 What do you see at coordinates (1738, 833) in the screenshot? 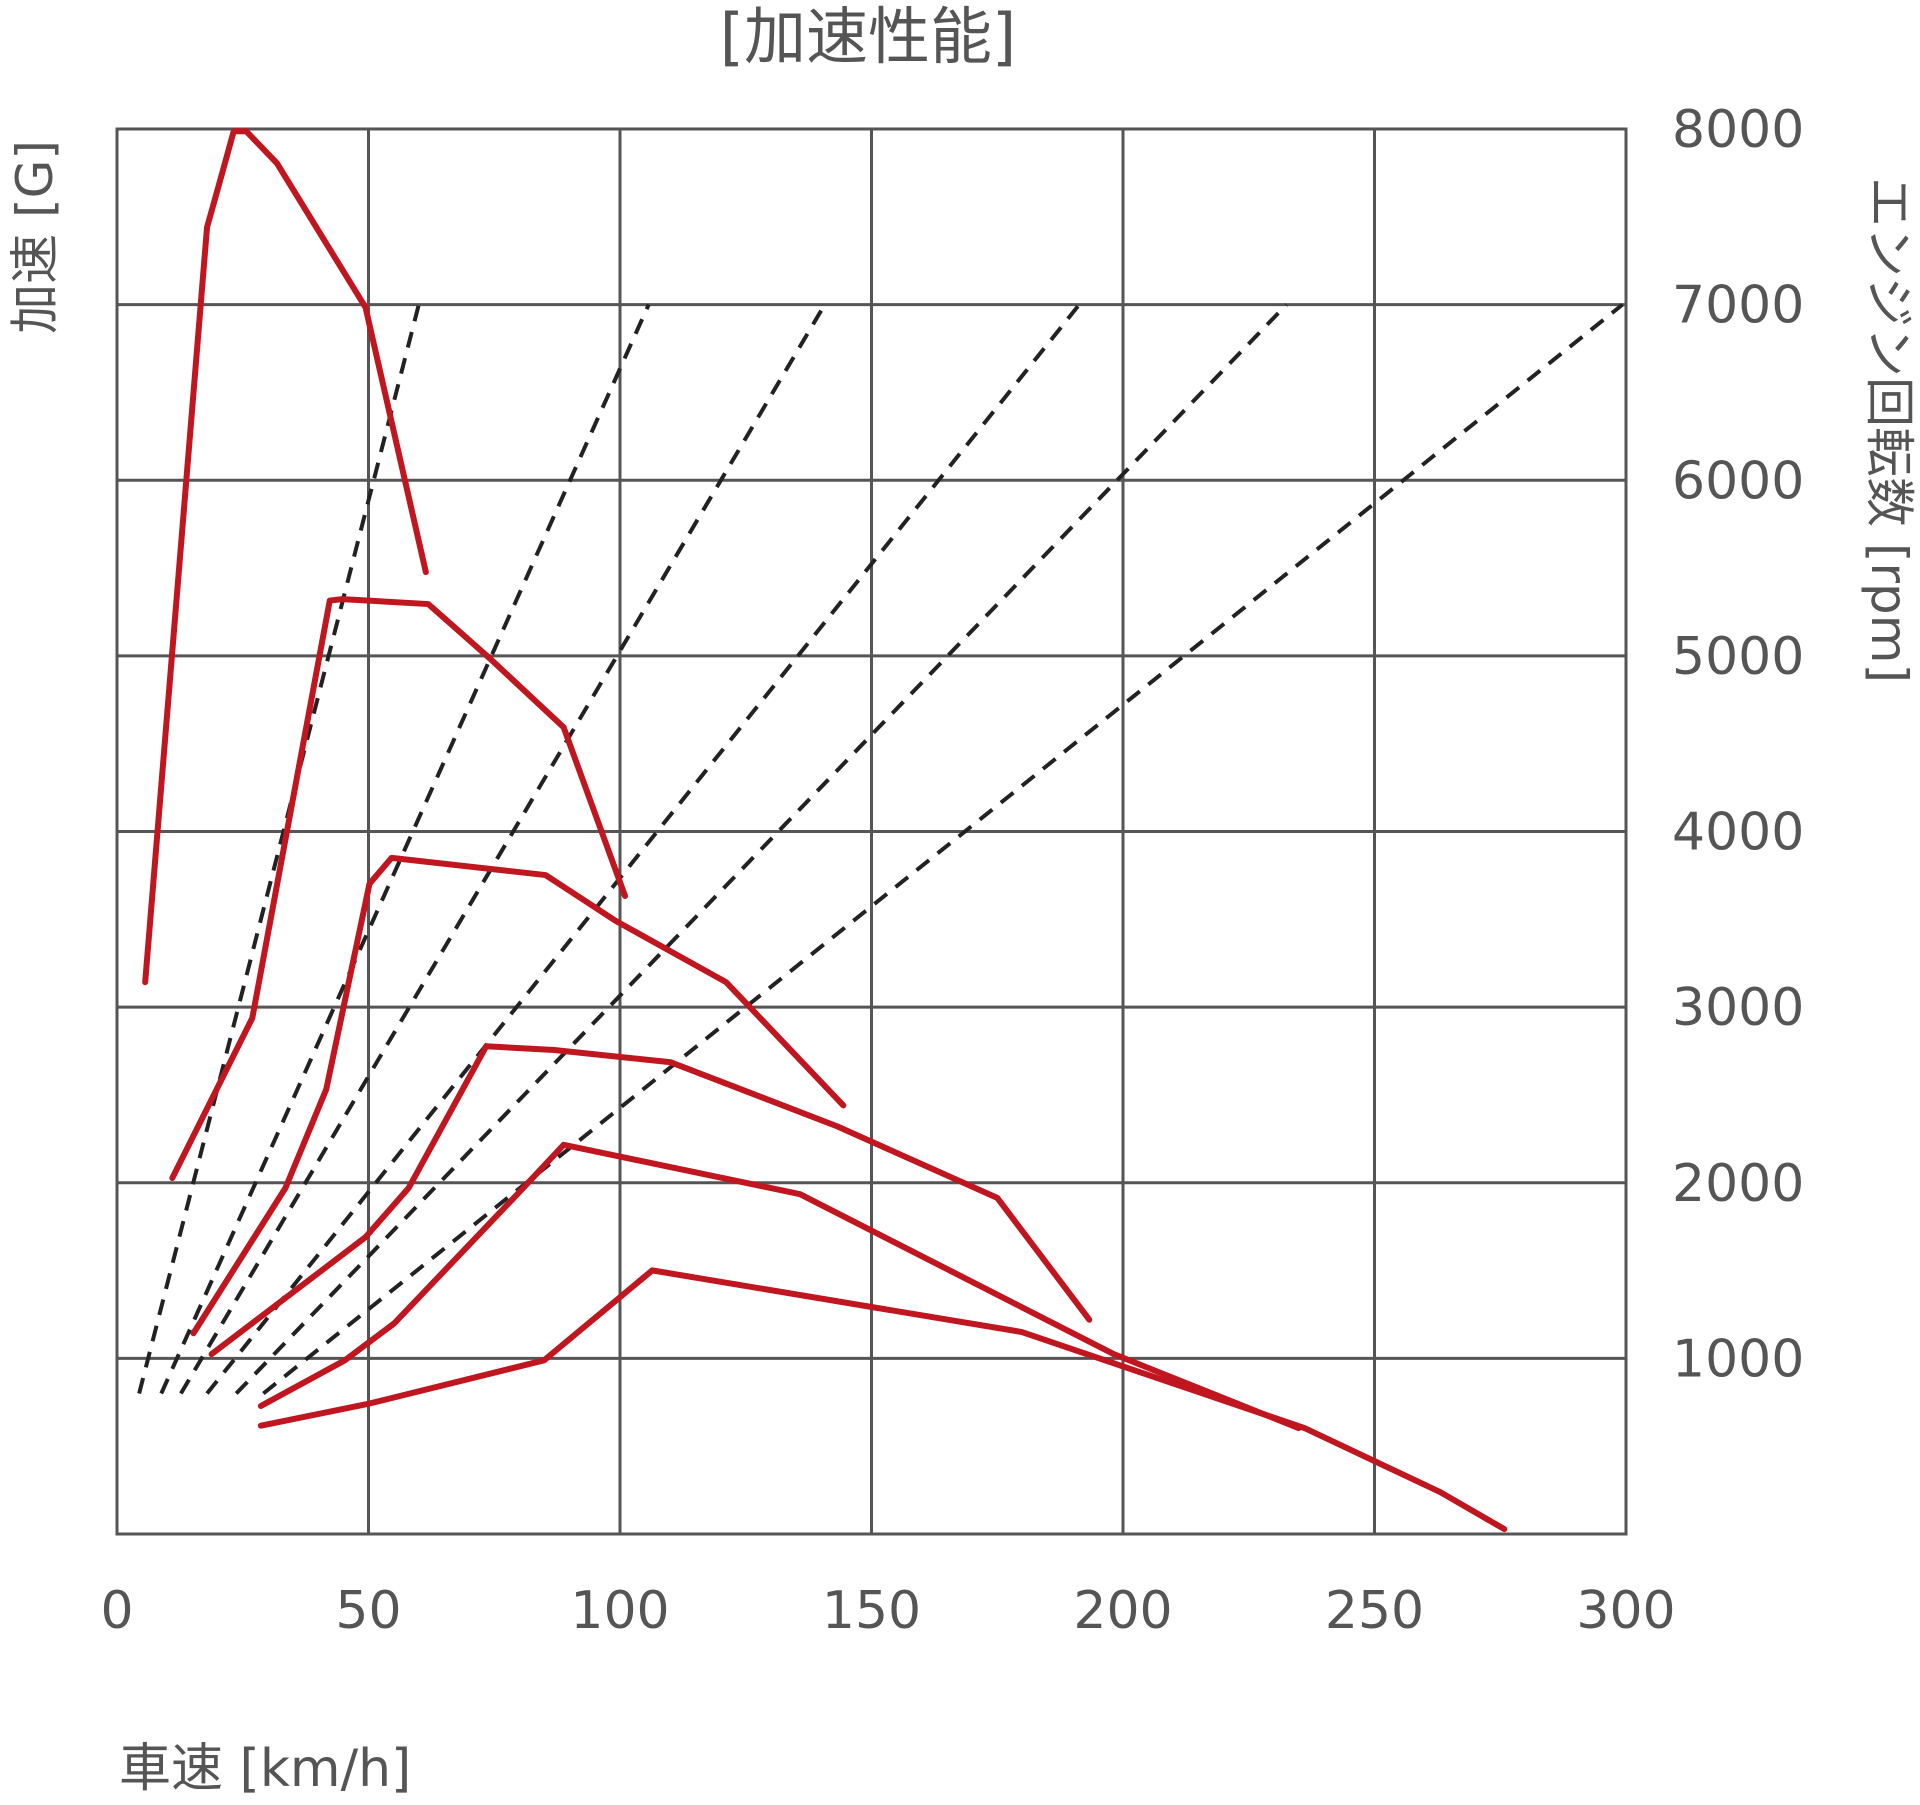
I see `y-tick-label: 4000` at bounding box center [1738, 833].